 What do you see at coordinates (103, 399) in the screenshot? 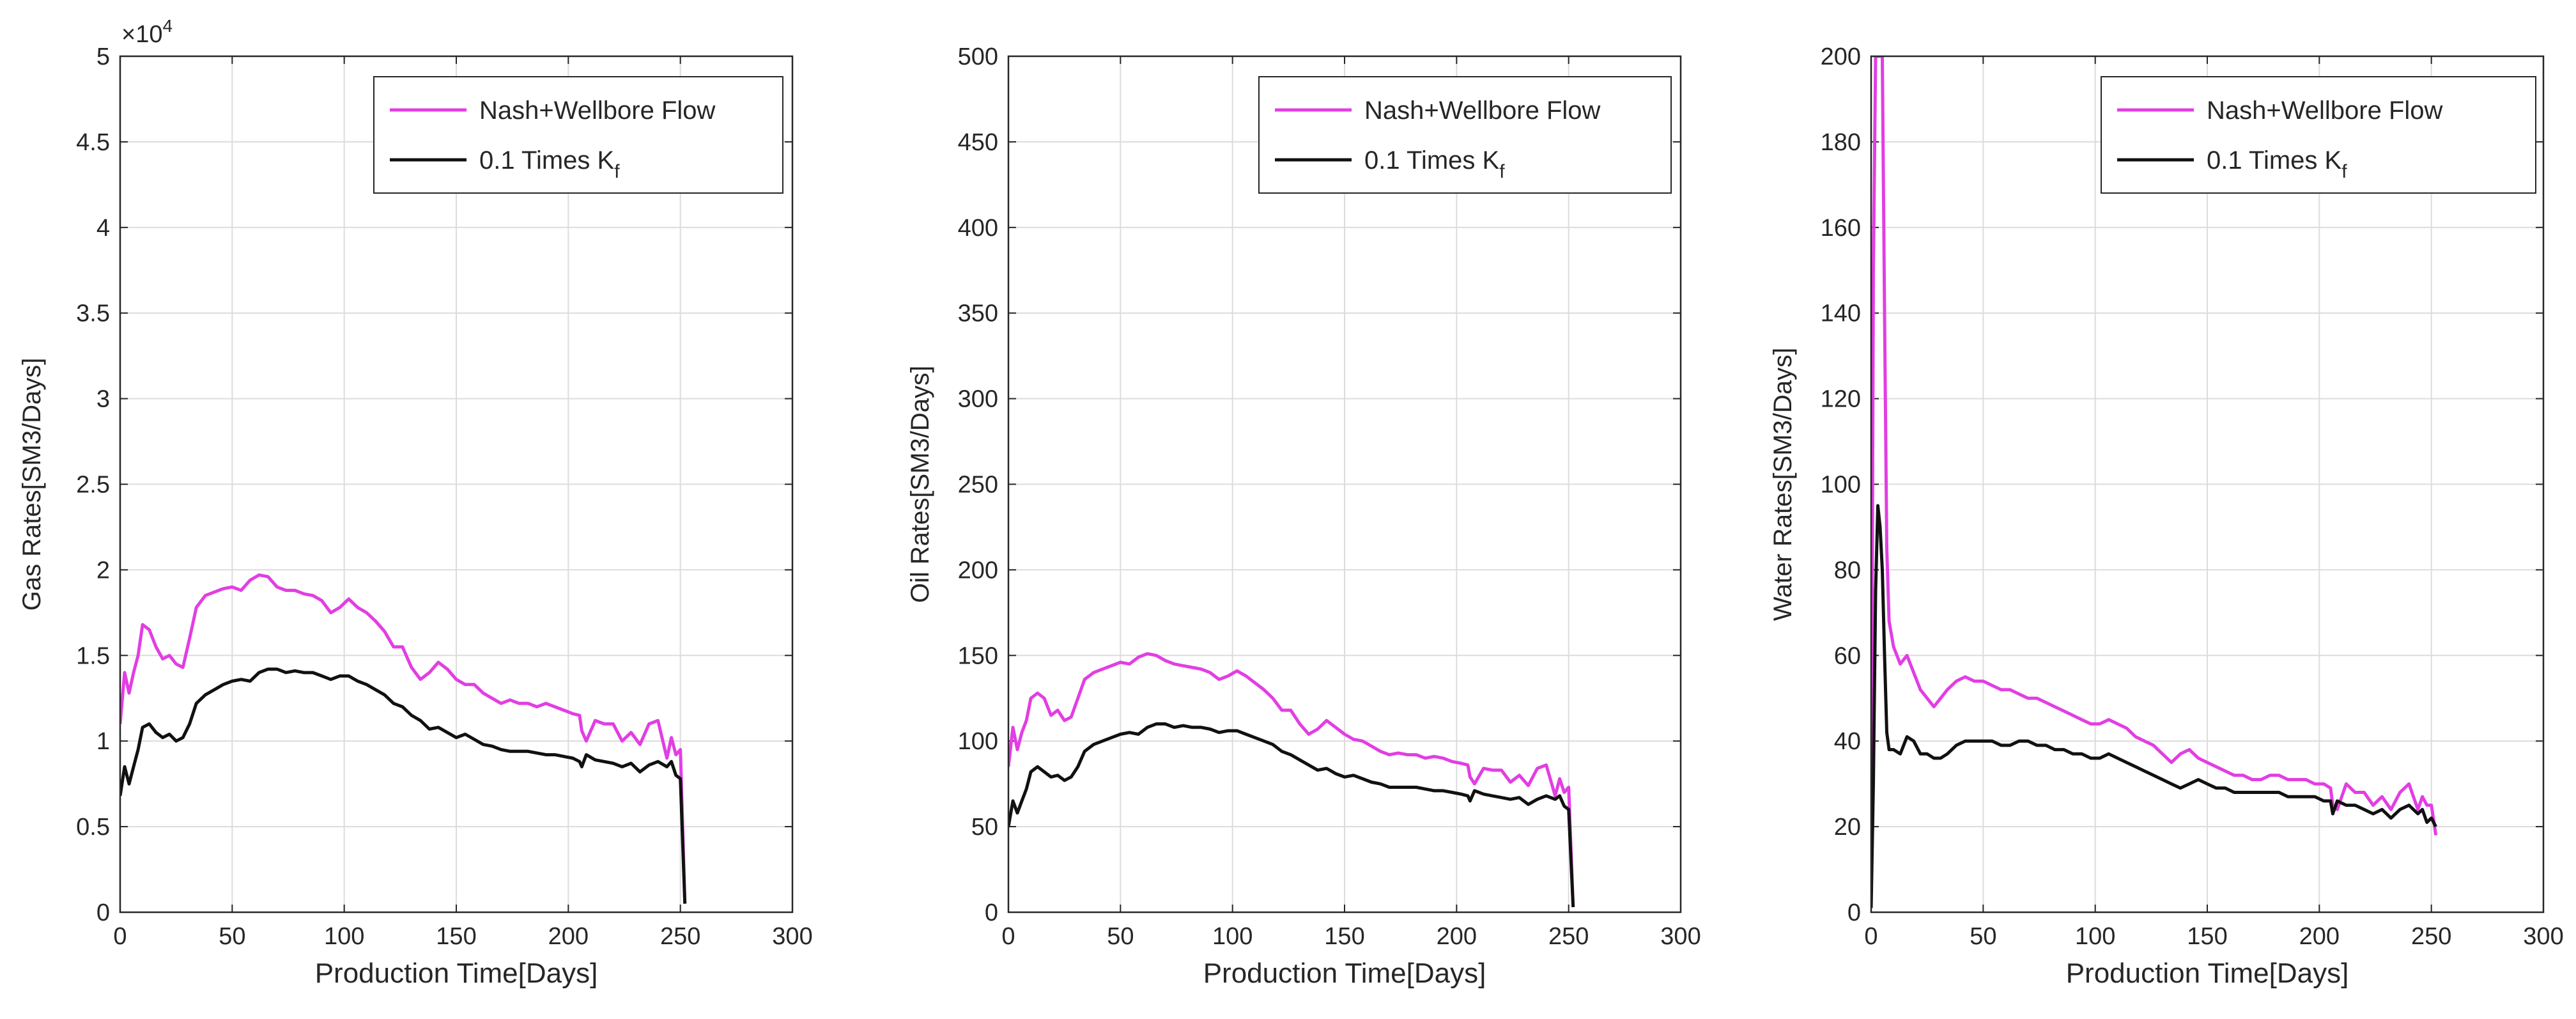
I see `y-tick-label: 3` at bounding box center [103, 399].